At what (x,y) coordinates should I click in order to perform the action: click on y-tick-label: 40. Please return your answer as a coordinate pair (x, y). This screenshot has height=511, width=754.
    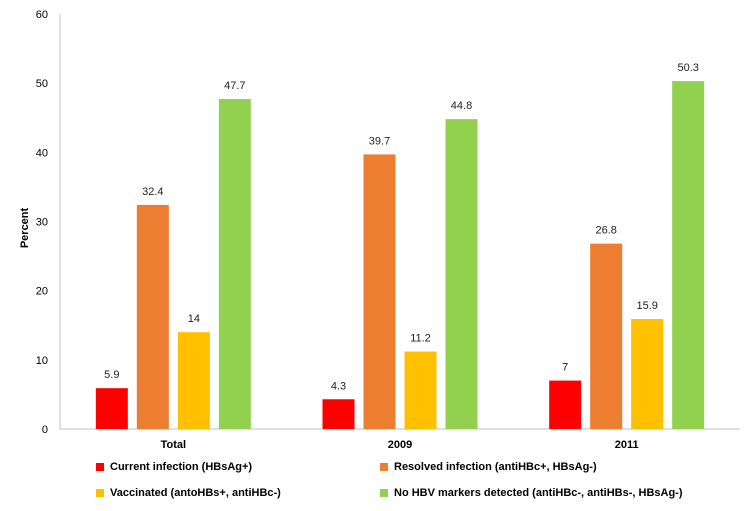
    Looking at the image, I should click on (42, 153).